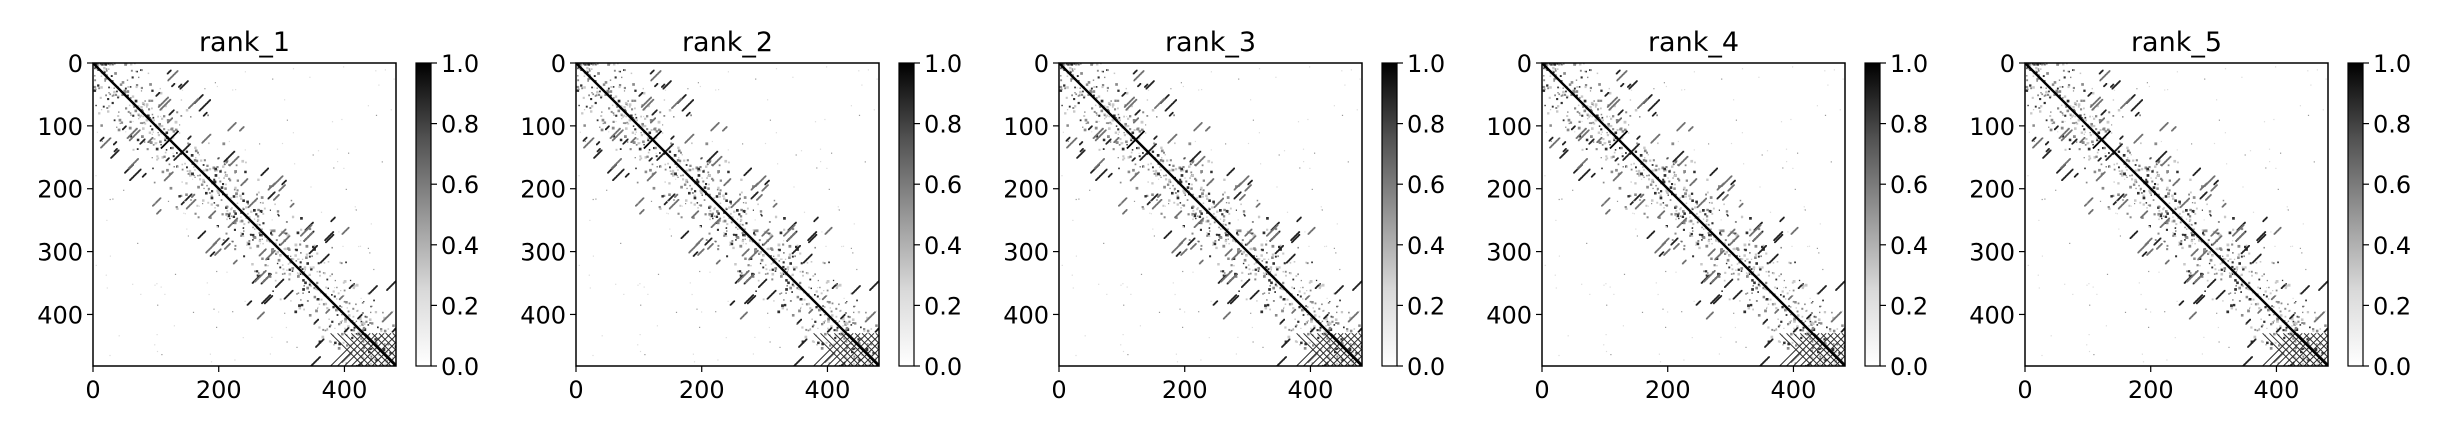 The image size is (2437, 432). What do you see at coordinates (1210, 42) in the screenshot?
I see `panel-title: rank_3` at bounding box center [1210, 42].